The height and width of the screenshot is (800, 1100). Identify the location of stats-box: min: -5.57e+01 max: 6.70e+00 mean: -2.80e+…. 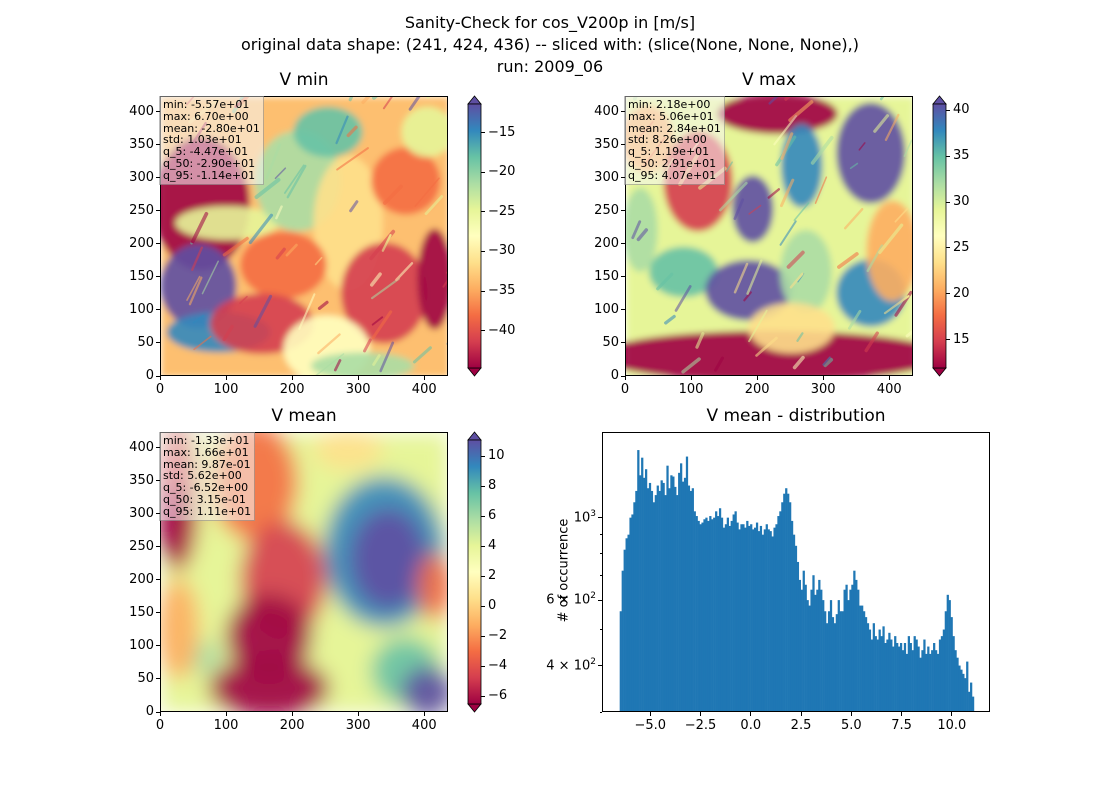
(211, 140).